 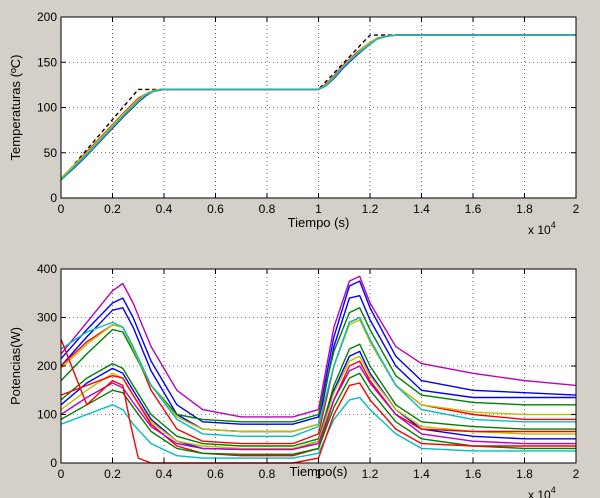 I want to click on temperature-x-exponent: x 104, so click(x=542, y=228).